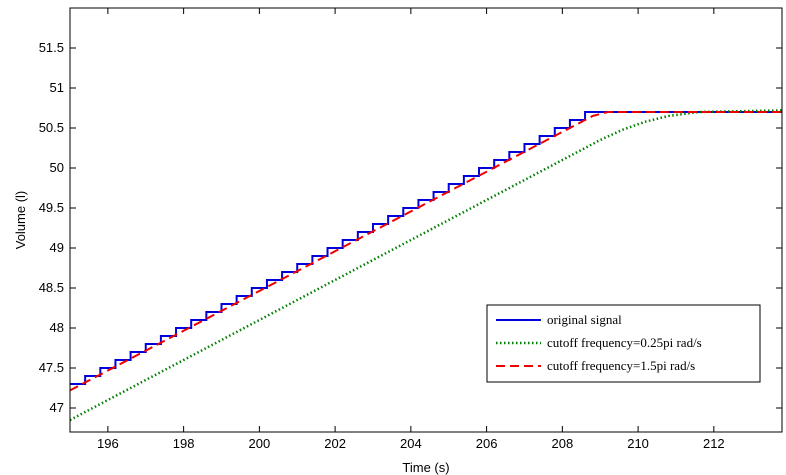  I want to click on x-tick-label: 198, so click(184, 443).